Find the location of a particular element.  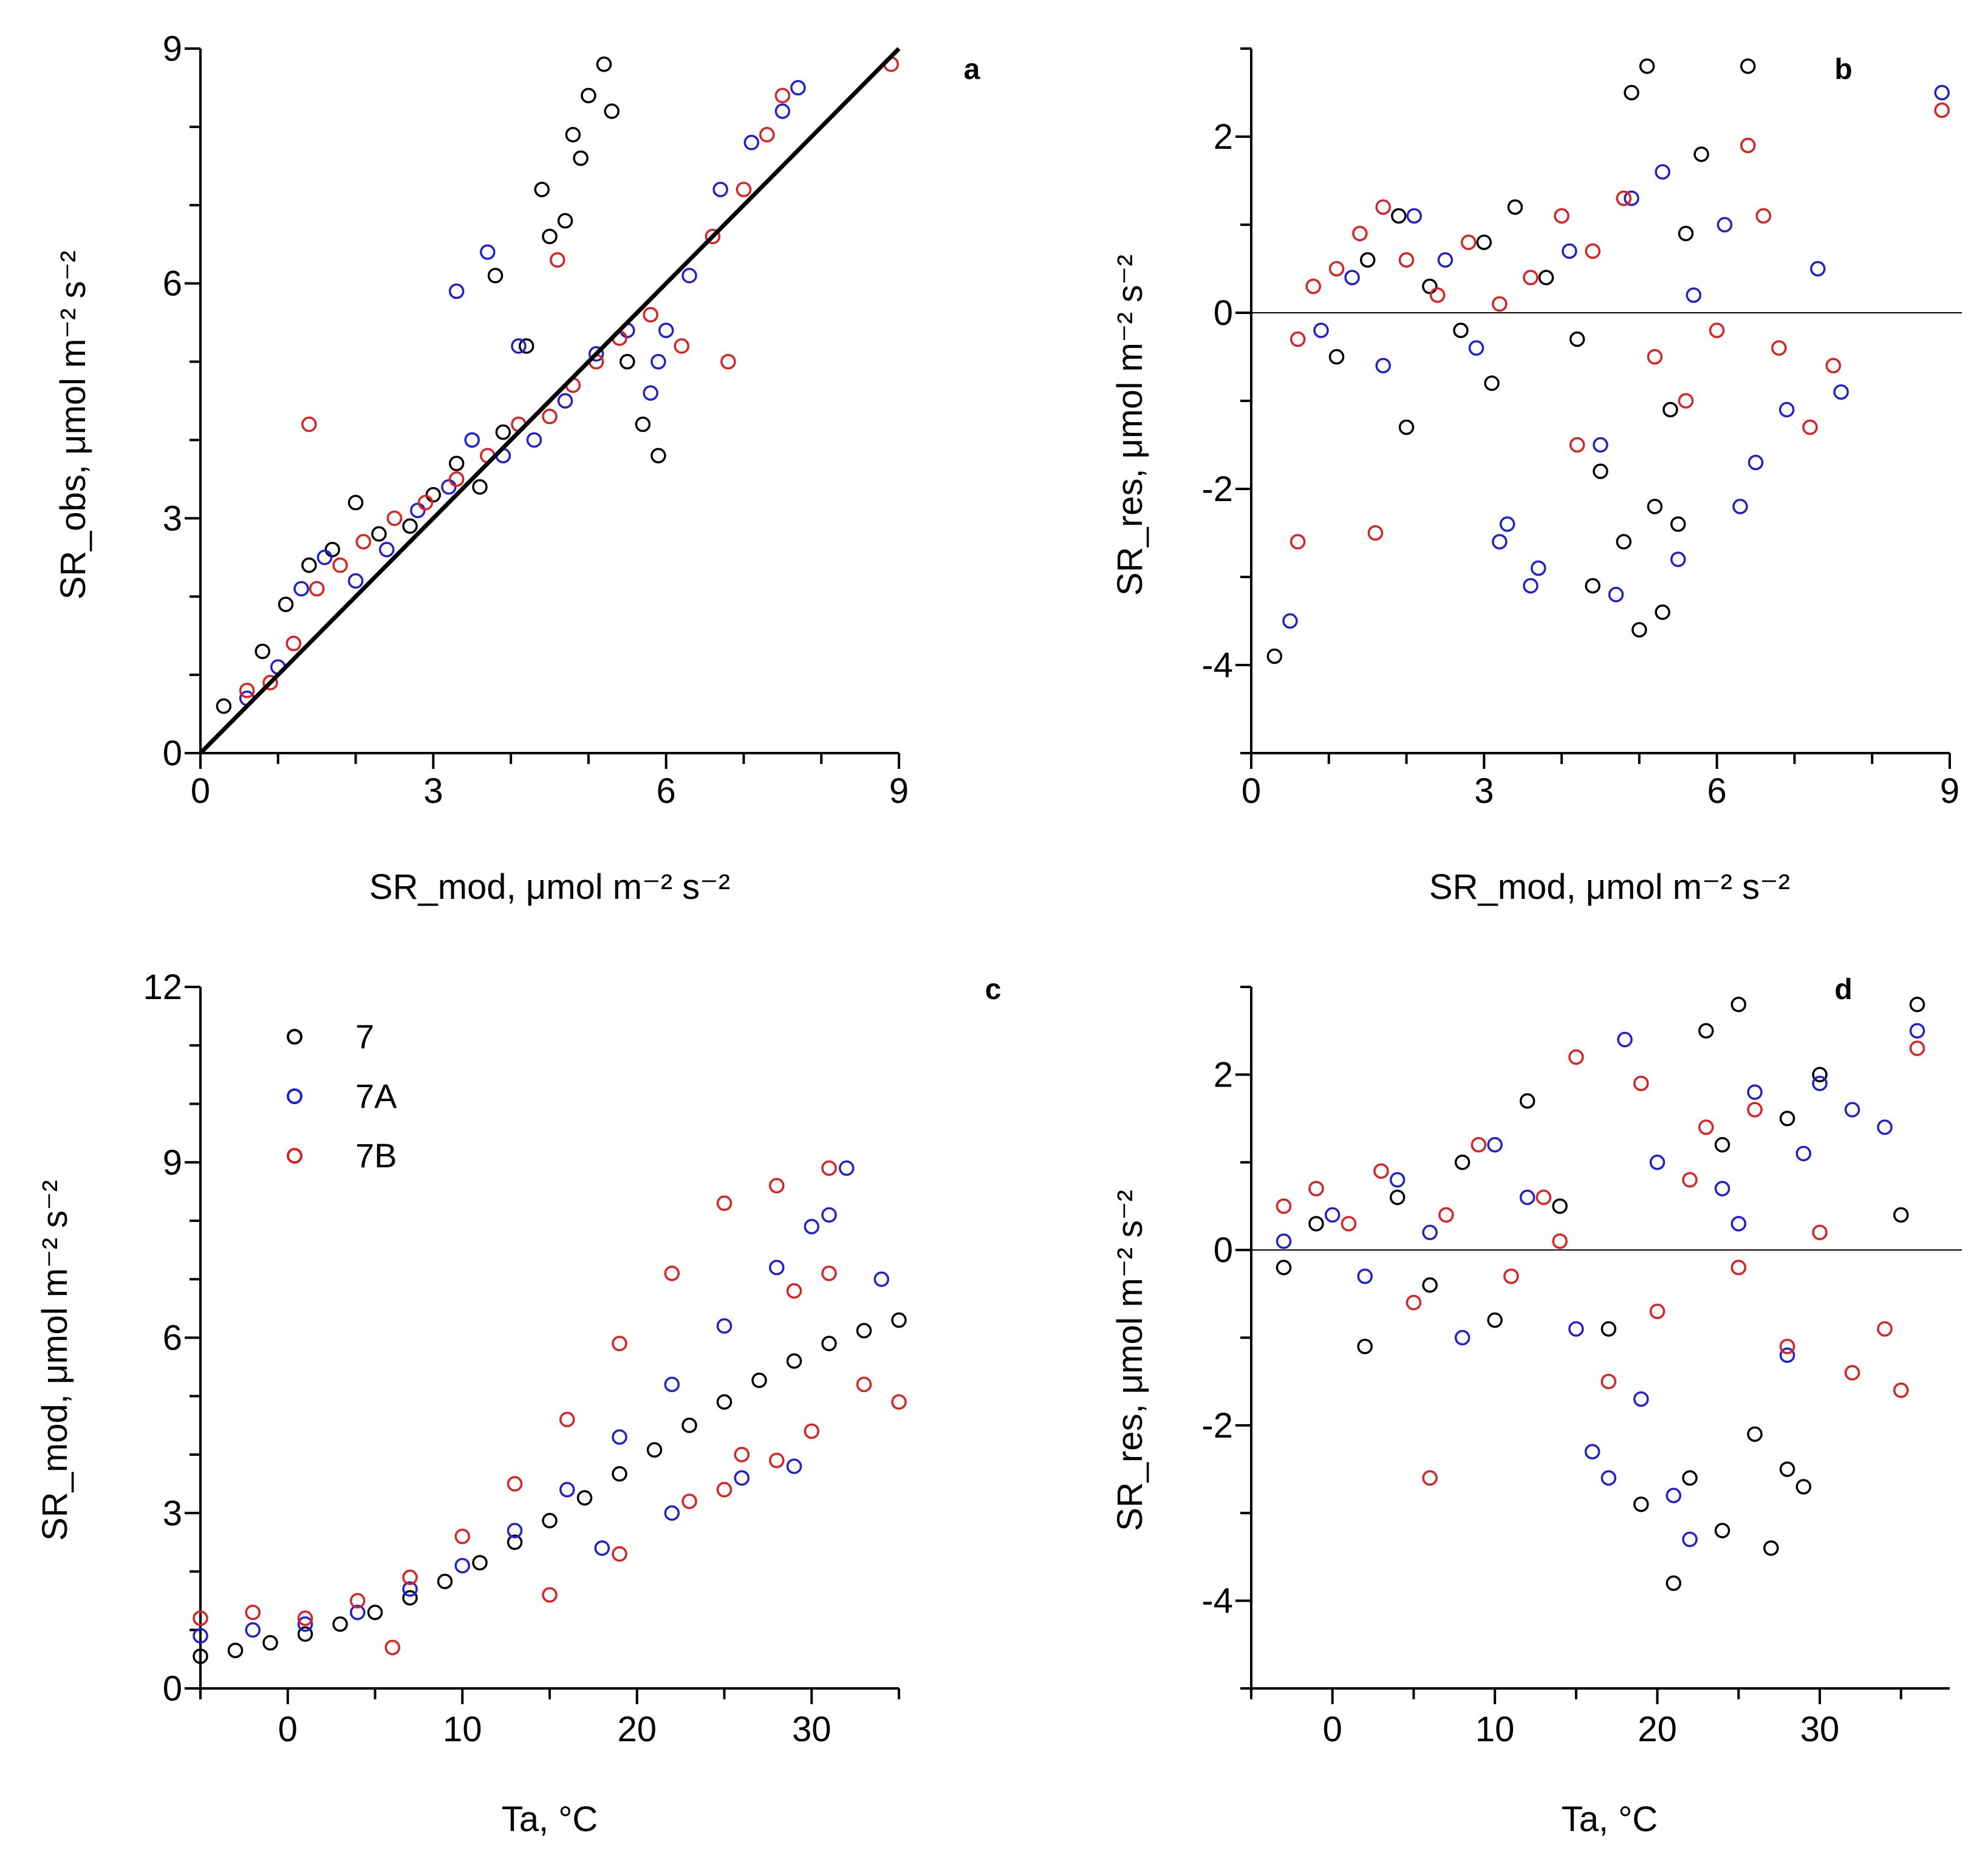

x-tick-label: 20 is located at coordinates (637, 1729).